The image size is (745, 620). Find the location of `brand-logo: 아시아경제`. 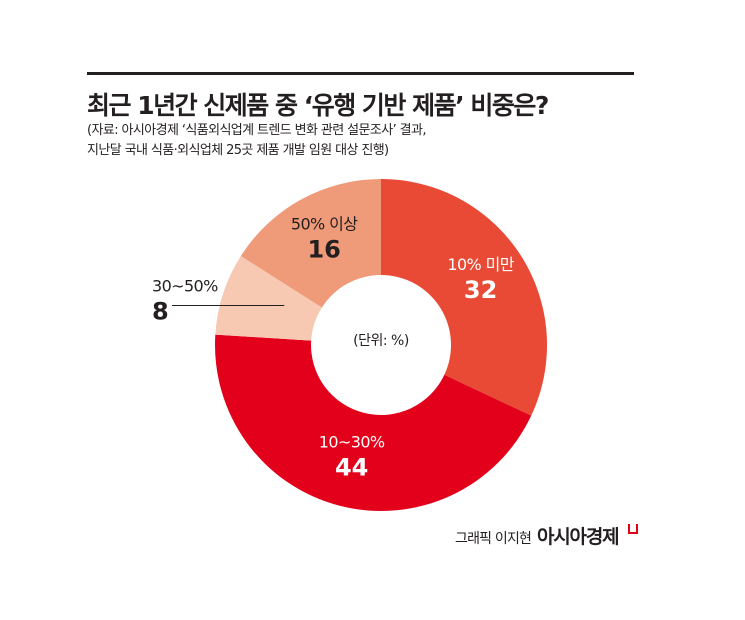

brand-logo: 아시아경제 is located at coordinates (578, 537).